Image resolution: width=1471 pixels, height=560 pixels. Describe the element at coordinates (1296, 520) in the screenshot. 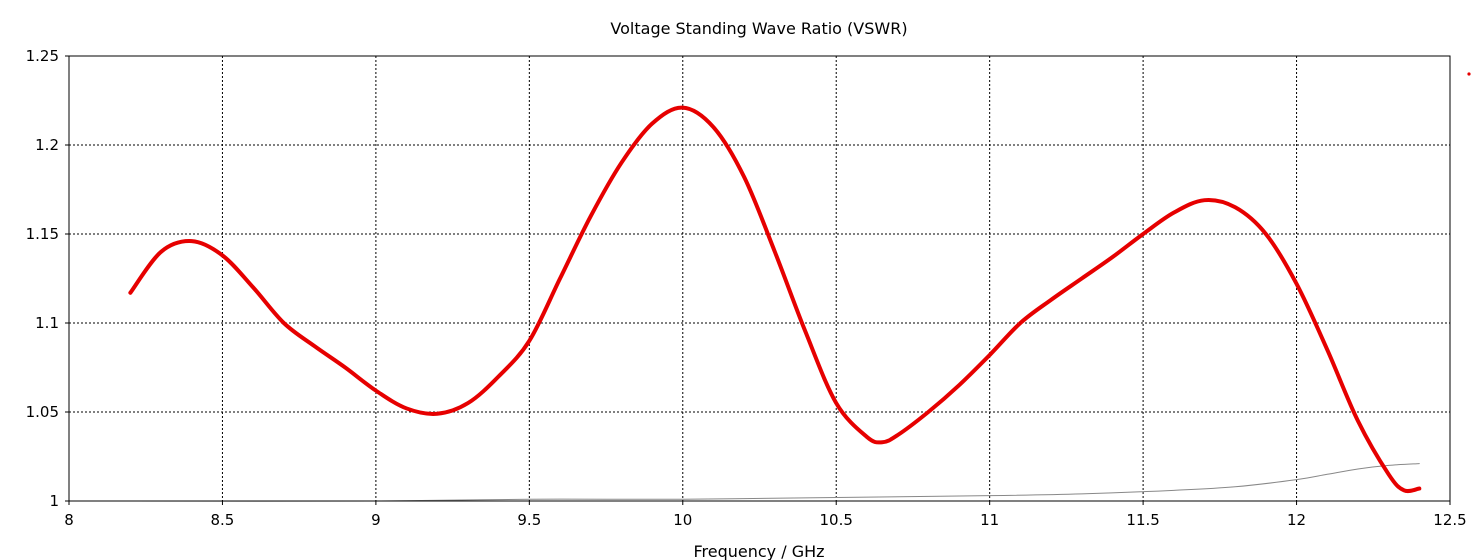

I see `x-tick-label: 12` at that location.